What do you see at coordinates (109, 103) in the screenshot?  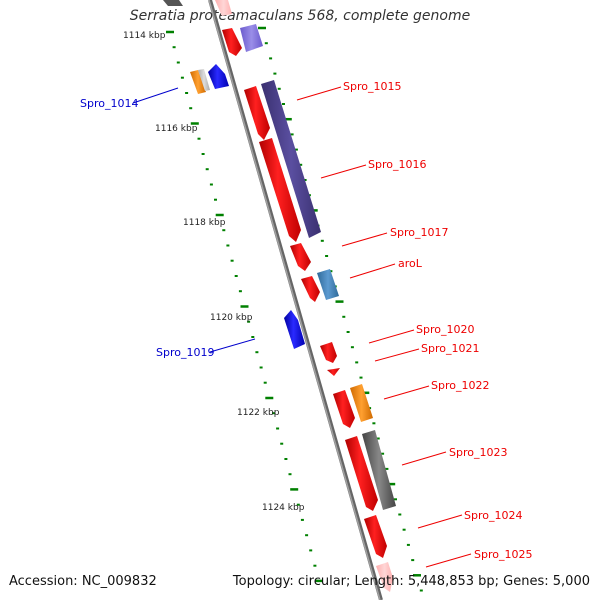 I see `gene-label-spro-1014: Spro_1014` at bounding box center [109, 103].